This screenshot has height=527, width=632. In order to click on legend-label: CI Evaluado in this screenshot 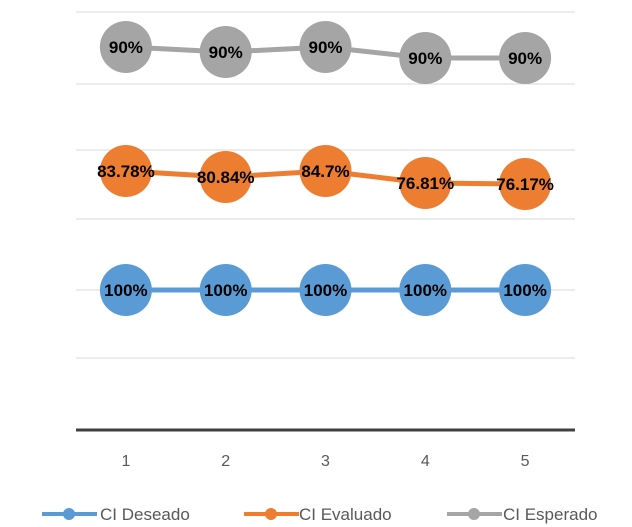, I will do `click(345, 514)`.